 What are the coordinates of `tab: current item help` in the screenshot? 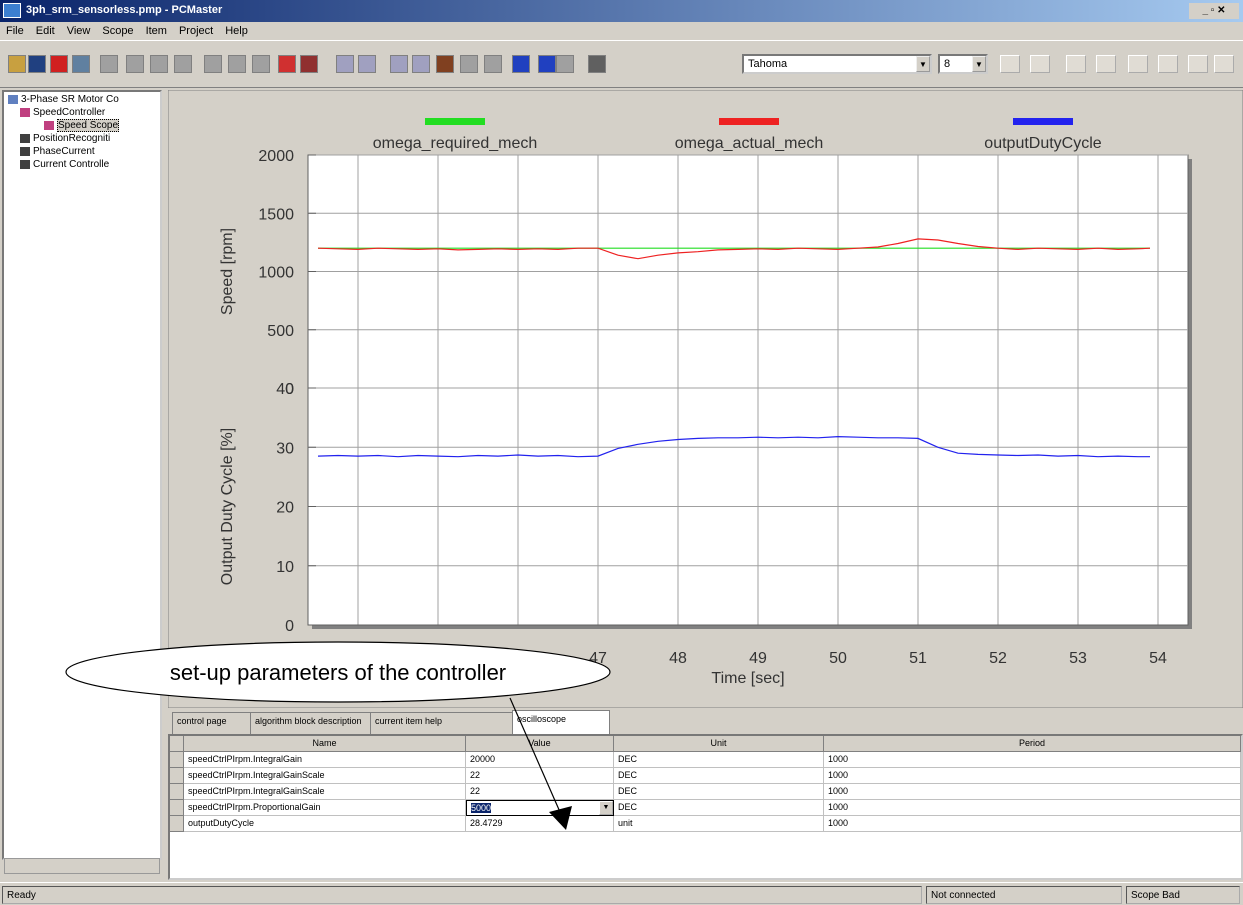 It's located at (445, 723).